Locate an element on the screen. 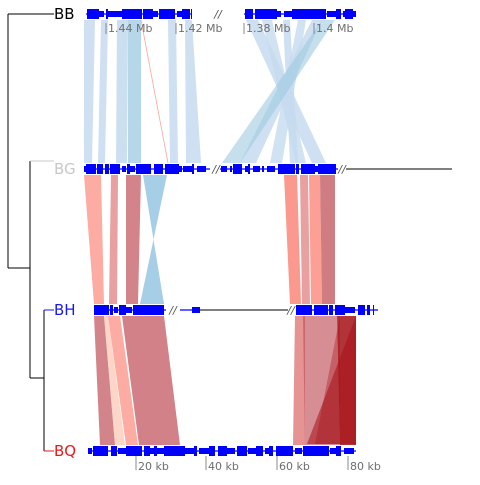 The height and width of the screenshot is (485, 480). synteny-line is located at coordinates (154, 91).